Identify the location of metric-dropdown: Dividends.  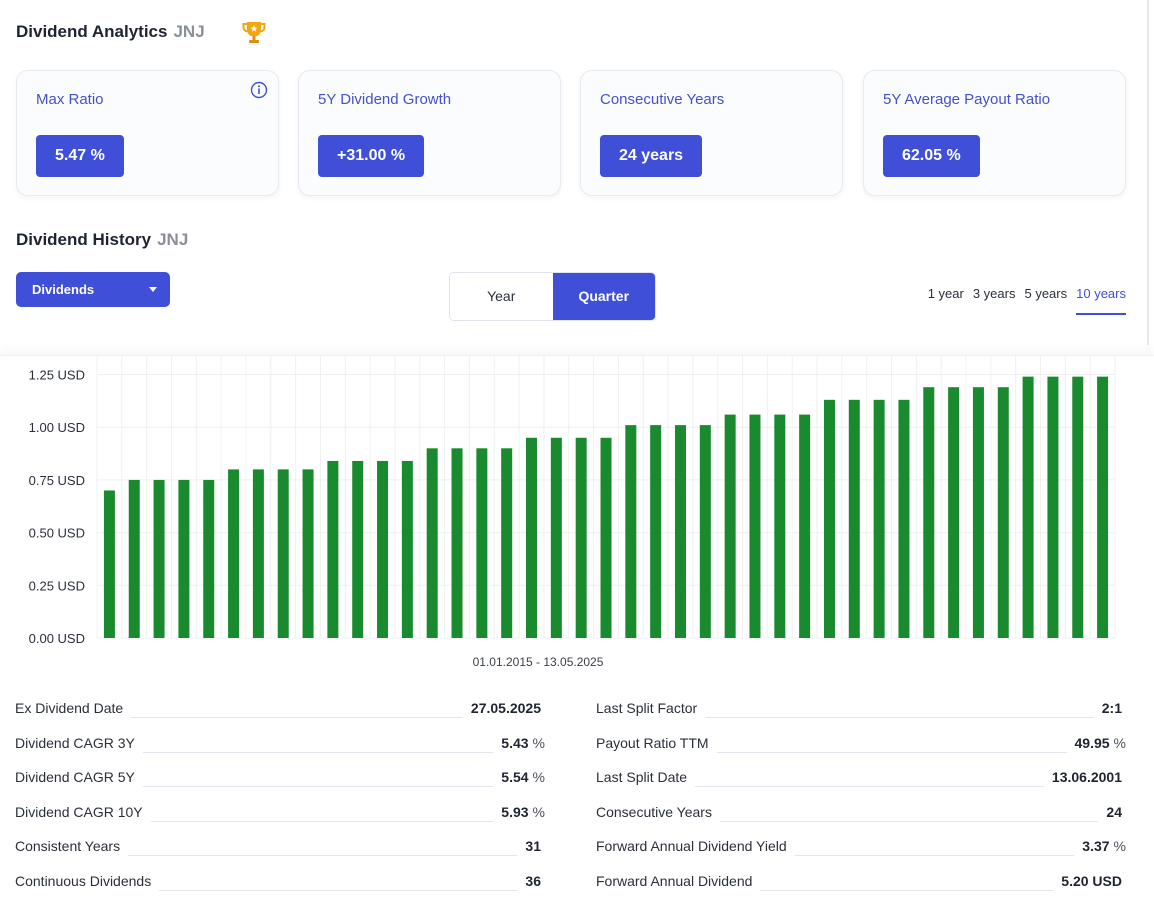
(93, 289).